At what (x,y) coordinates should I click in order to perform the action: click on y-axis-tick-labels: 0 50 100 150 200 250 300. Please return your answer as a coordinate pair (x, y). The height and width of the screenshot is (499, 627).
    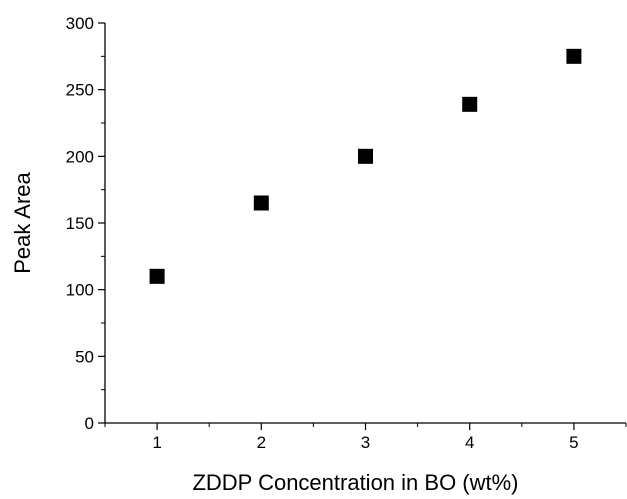
    Looking at the image, I should click on (80, 223).